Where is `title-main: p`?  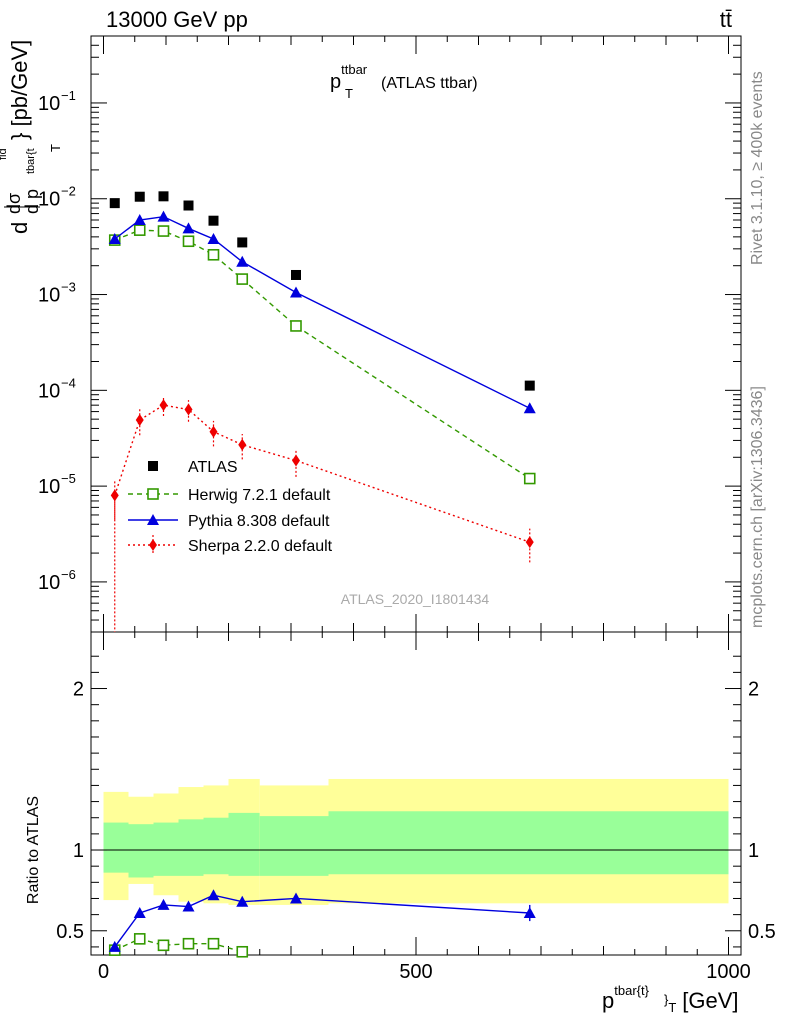 title-main: p is located at coordinates (335, 82).